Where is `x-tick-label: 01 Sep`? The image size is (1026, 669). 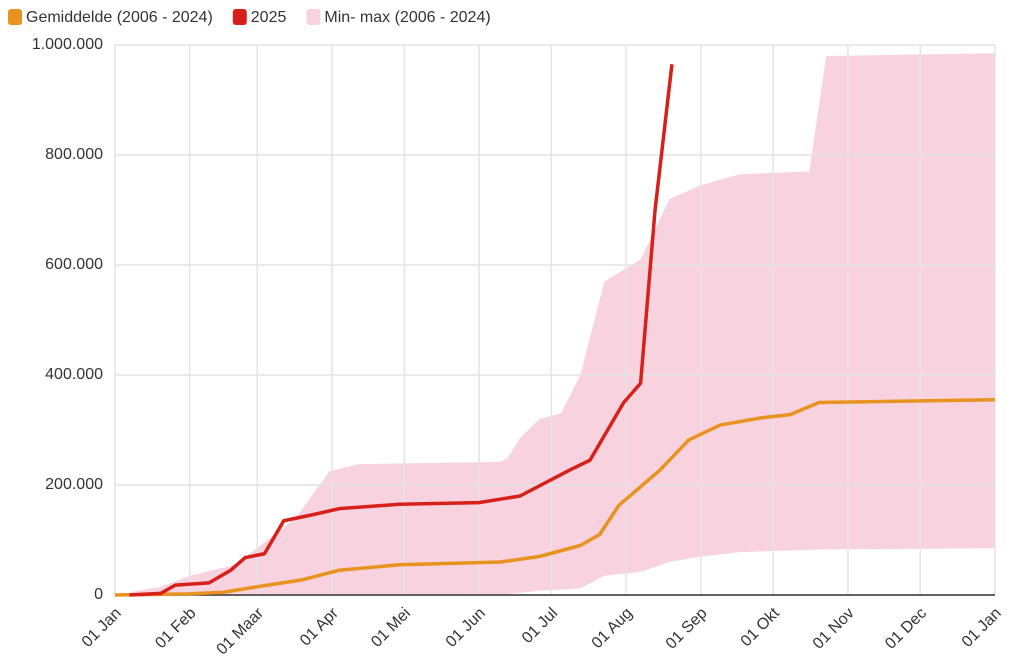 x-tick-label: 01 Sep is located at coordinates (687, 629).